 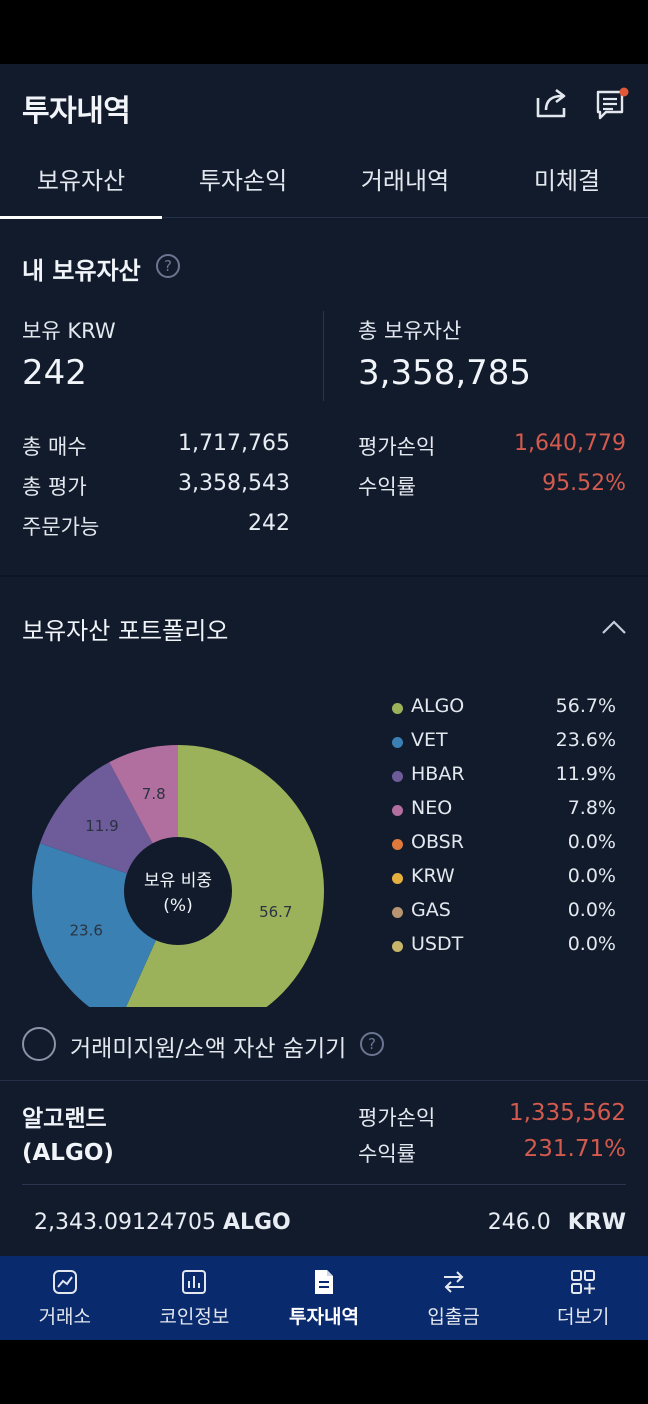 What do you see at coordinates (596, 1222) in the screenshot?
I see `avg-price-unit: KRW` at bounding box center [596, 1222].